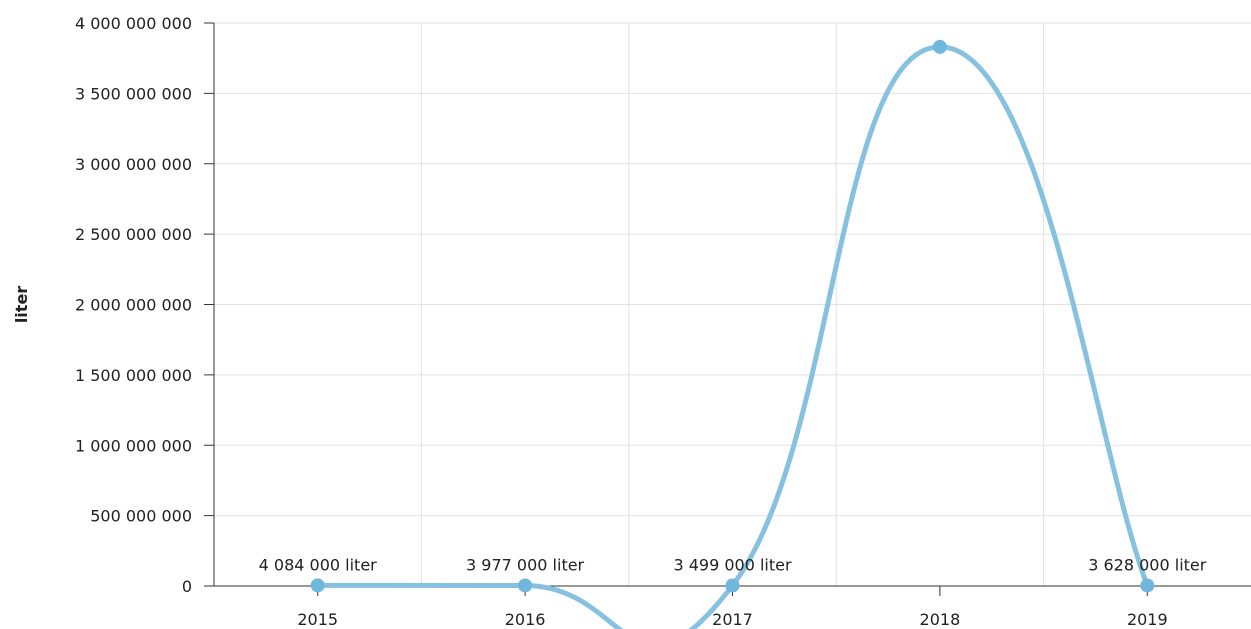 This screenshot has height=629, width=1251. What do you see at coordinates (133, 93) in the screenshot?
I see `y-tick-label: 3 500 000 000` at bounding box center [133, 93].